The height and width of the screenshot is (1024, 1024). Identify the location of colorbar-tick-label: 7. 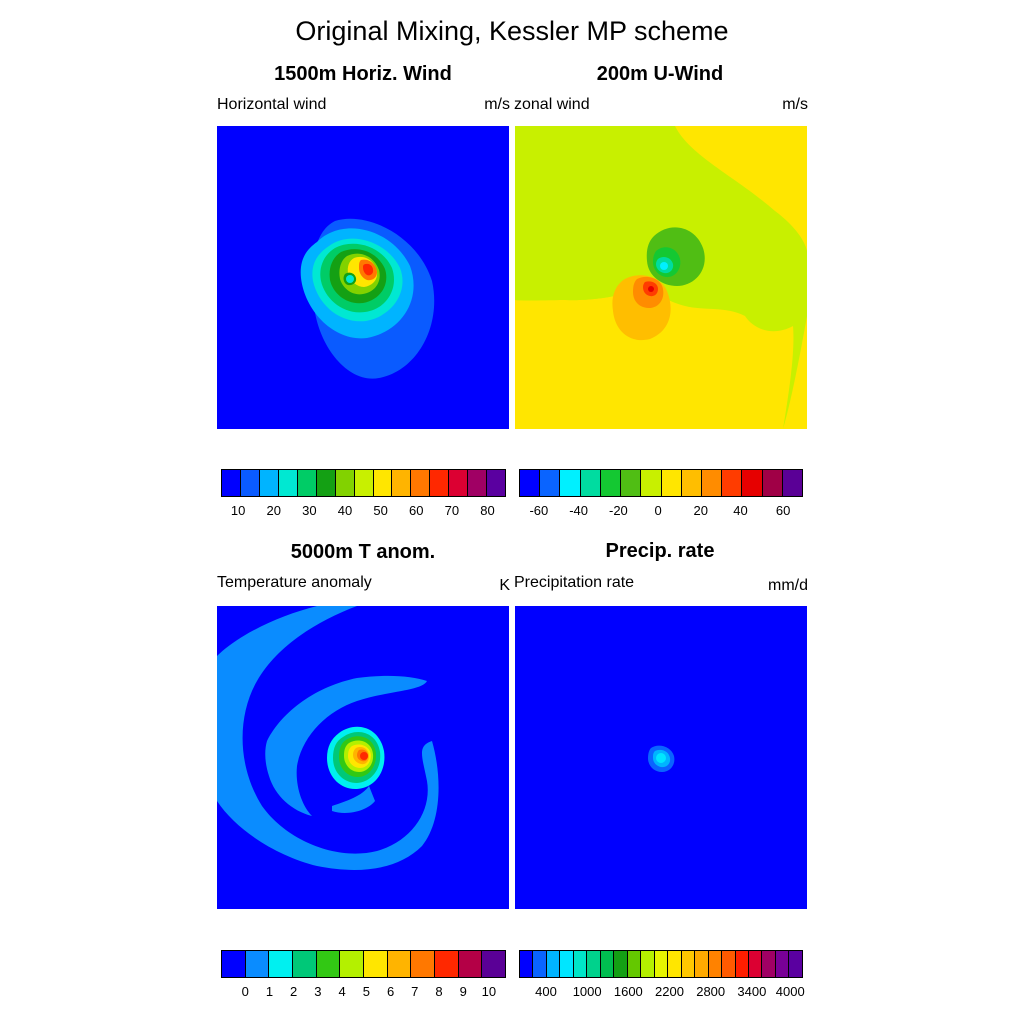
(415, 991).